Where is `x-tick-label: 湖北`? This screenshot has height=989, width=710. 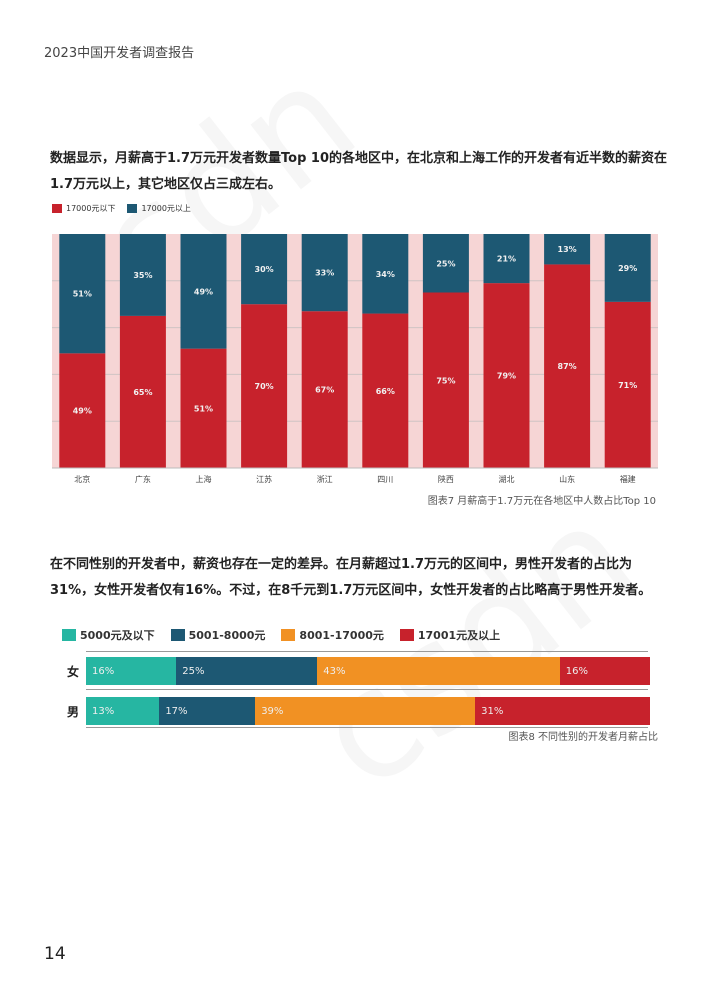 x-tick-label: 湖北 is located at coordinates (507, 479).